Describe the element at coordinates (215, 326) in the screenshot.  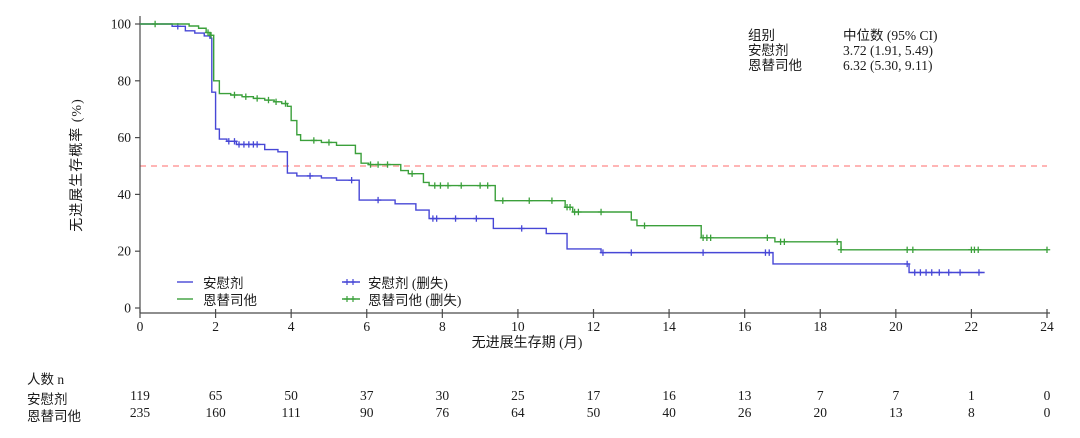
I see `x-tick-label: 2` at that location.